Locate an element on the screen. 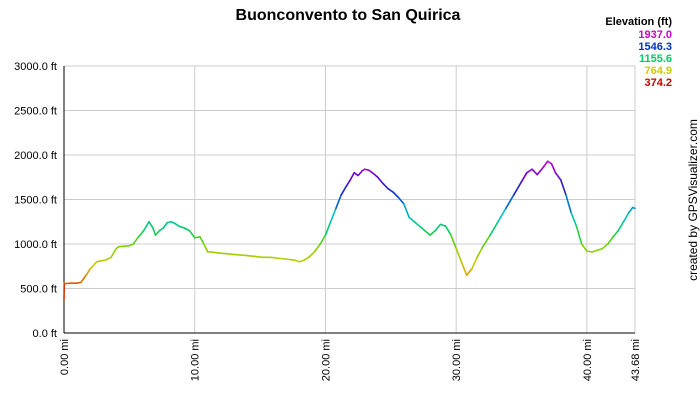 The image size is (700, 400). y-tick-label: 3000.0 ft is located at coordinates (35, 67).